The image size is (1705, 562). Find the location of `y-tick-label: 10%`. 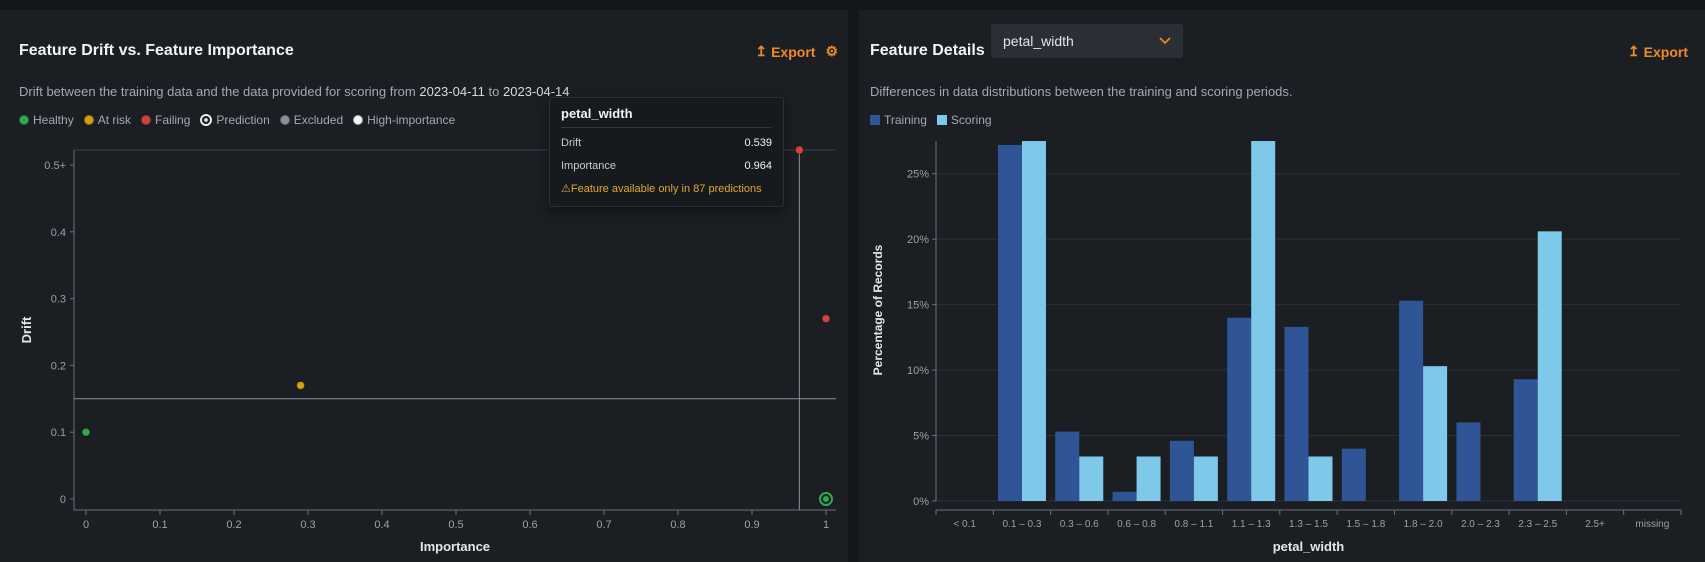

y-tick-label: 10% is located at coordinates (918, 371).